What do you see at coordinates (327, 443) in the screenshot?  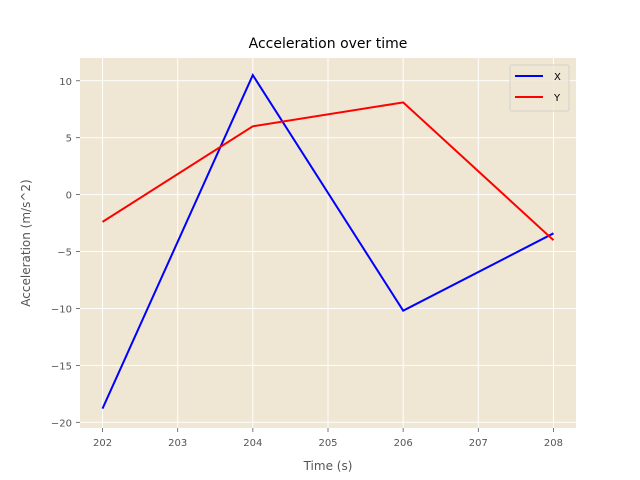 I see `x-tick-label: 205` at bounding box center [327, 443].